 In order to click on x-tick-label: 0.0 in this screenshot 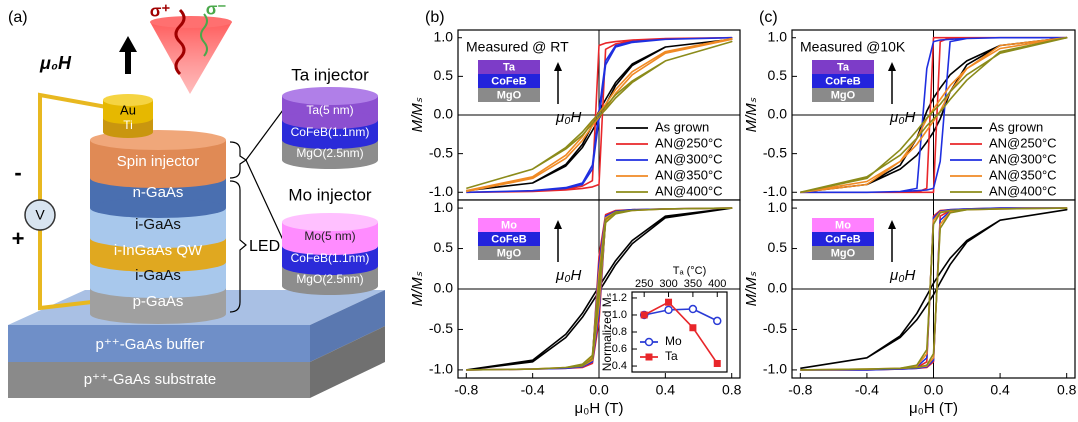, I will do `click(599, 390)`.